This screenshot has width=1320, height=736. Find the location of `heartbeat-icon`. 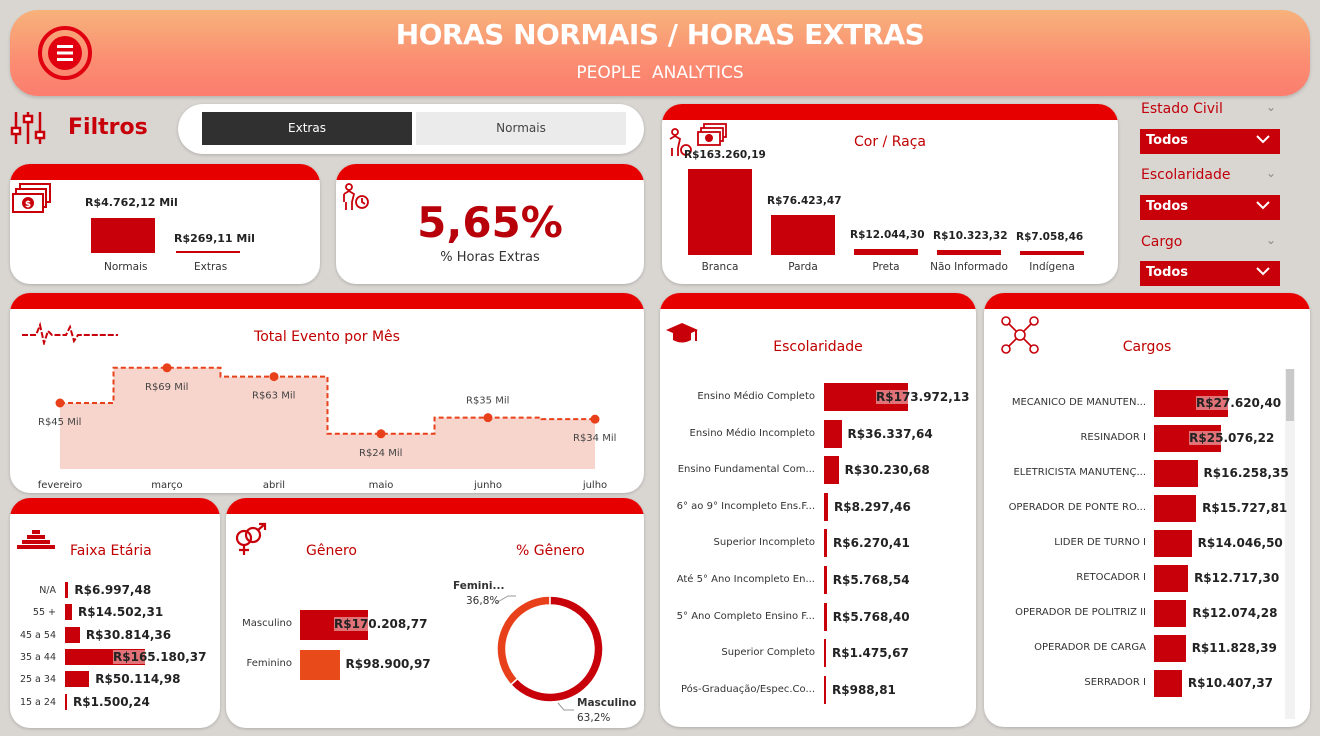

heartbeat-icon is located at coordinates (70, 333).